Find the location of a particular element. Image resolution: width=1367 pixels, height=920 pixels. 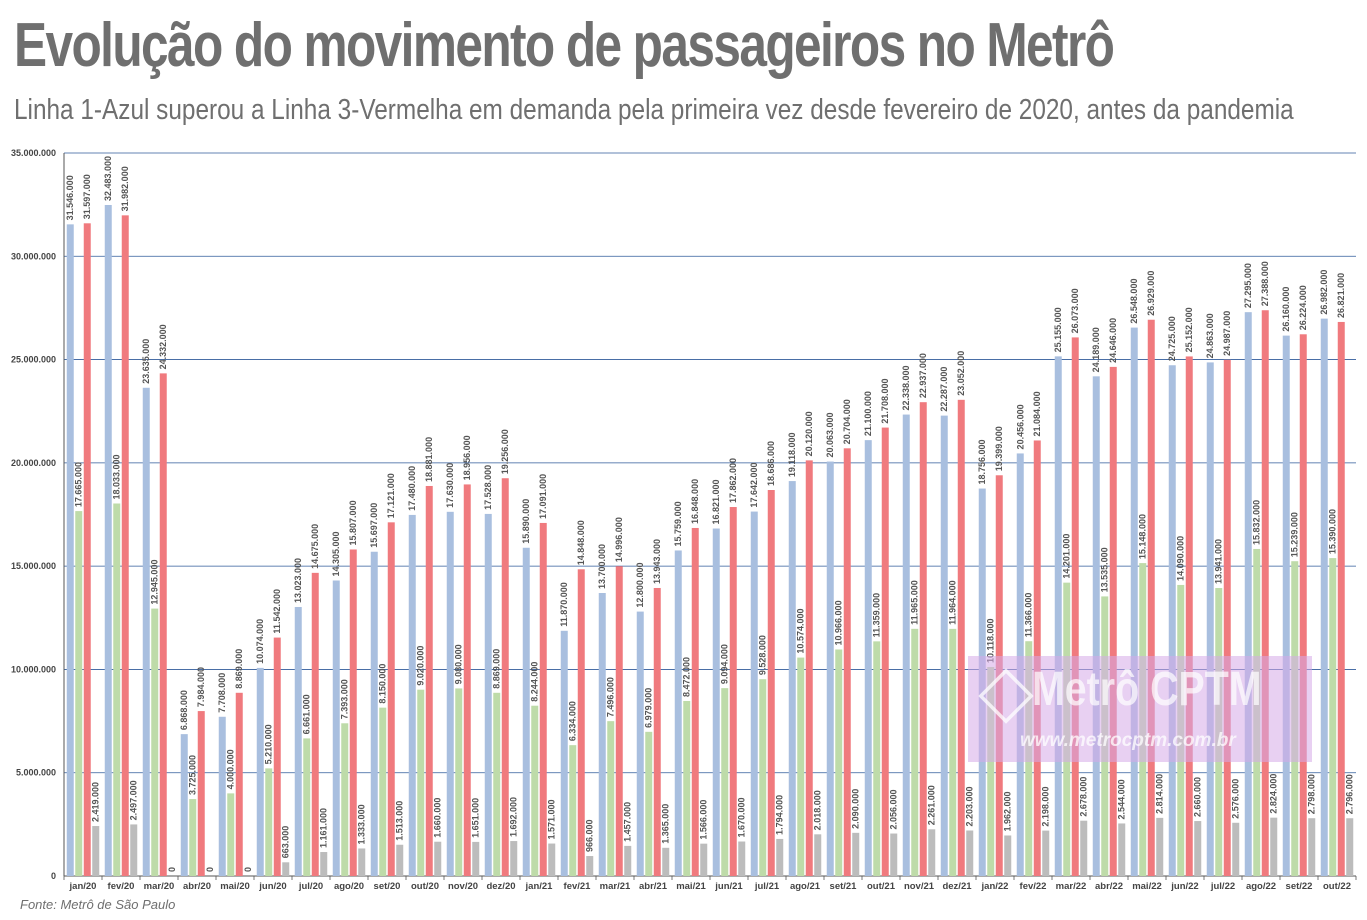

data-label: 11.964.000 is located at coordinates (953, 602).